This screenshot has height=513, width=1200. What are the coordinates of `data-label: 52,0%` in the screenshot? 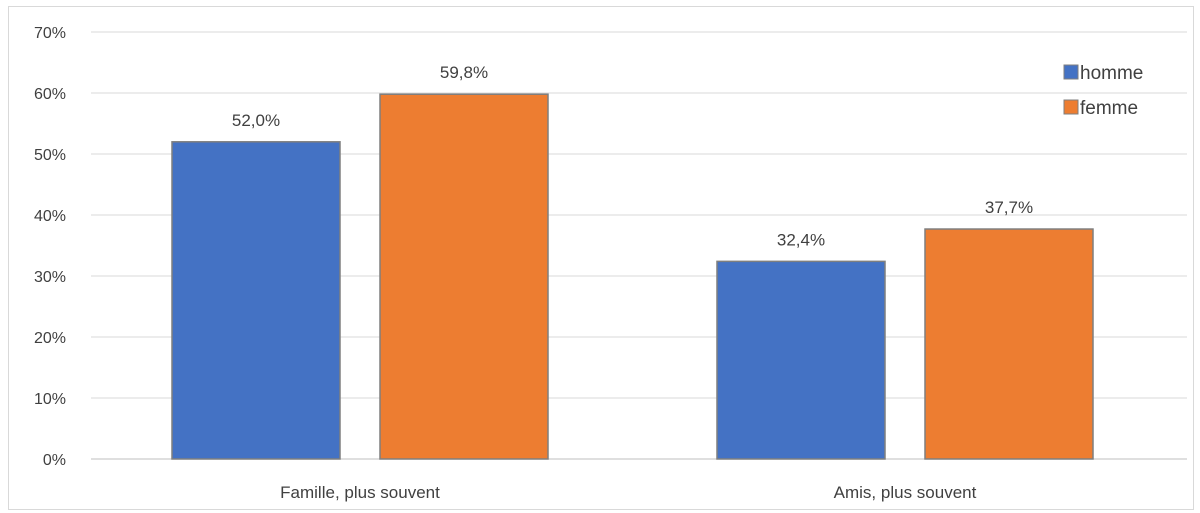 It's located at (256, 120).